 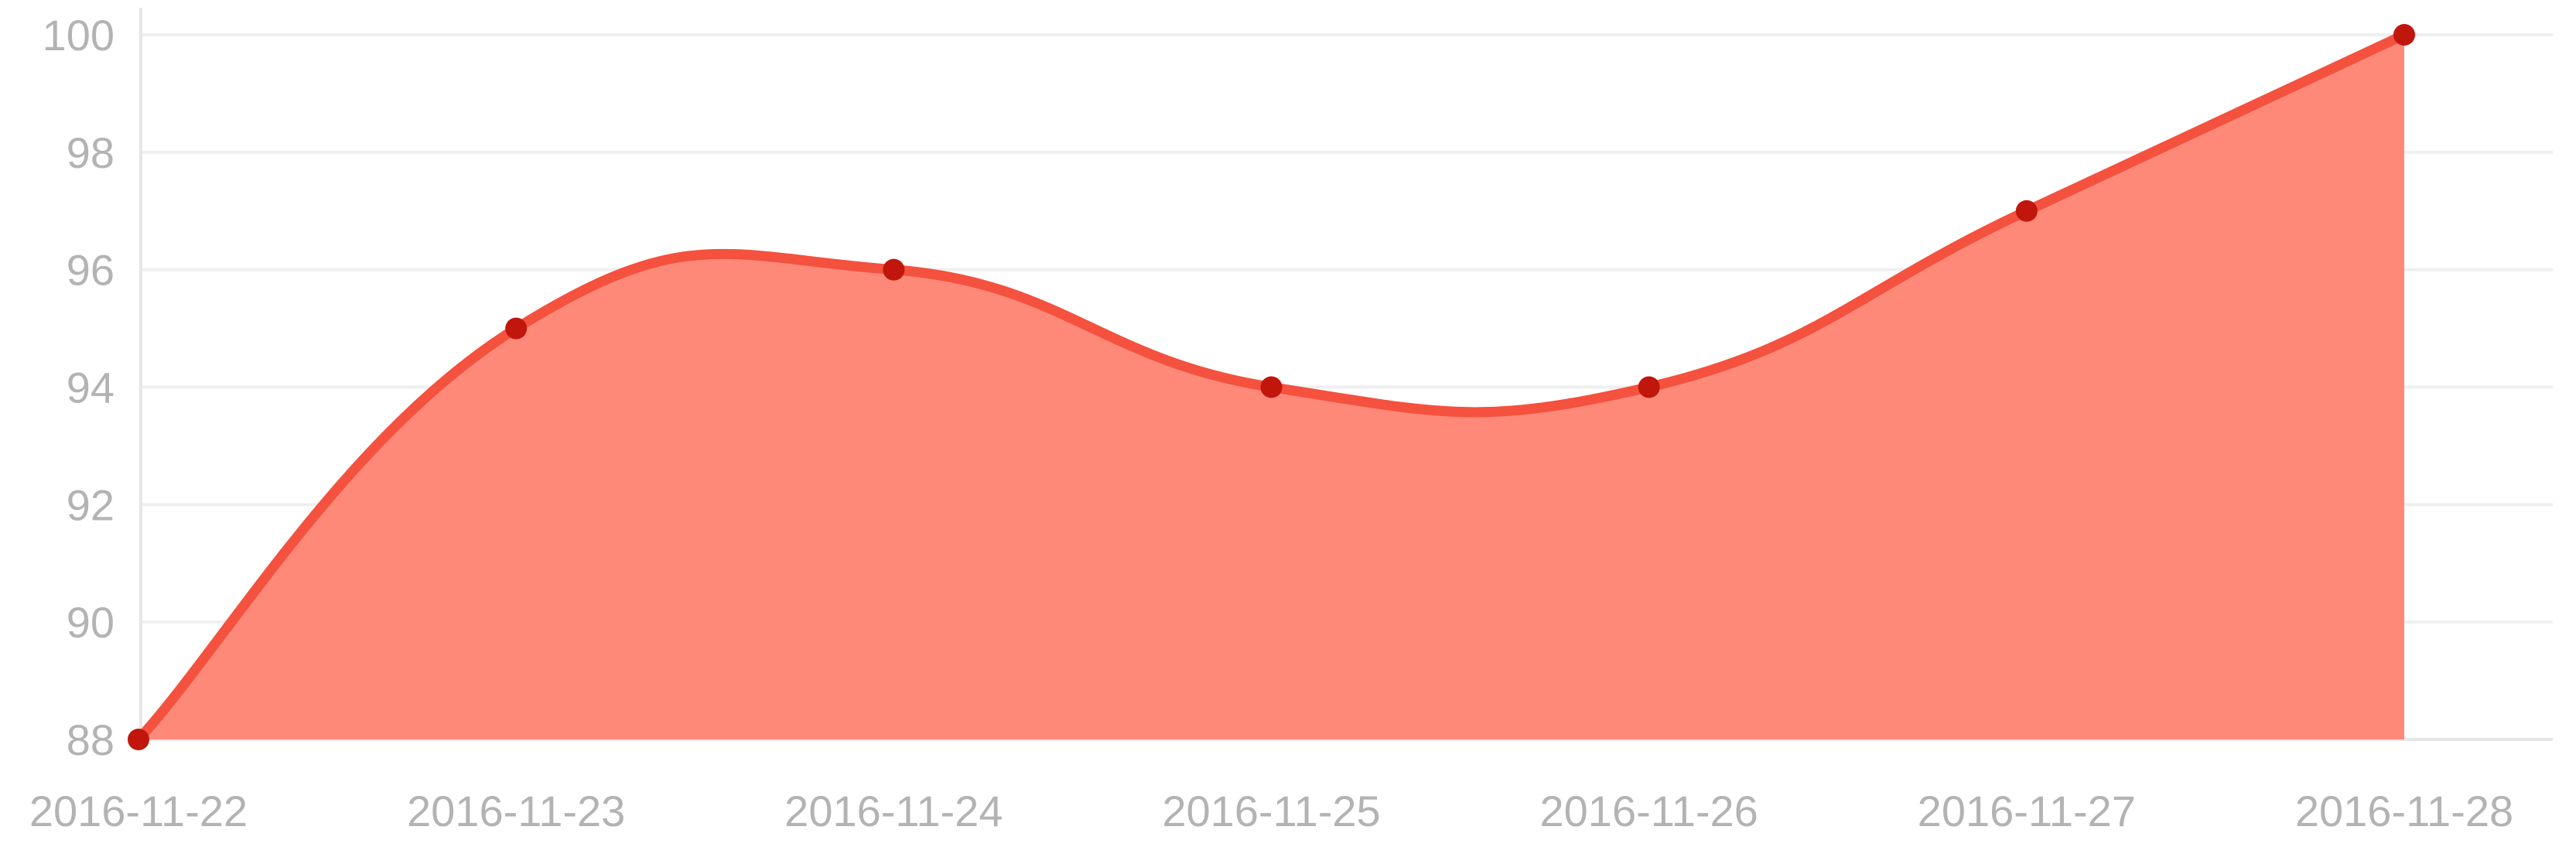 I want to click on y-tick-label: 92, so click(x=90, y=504).